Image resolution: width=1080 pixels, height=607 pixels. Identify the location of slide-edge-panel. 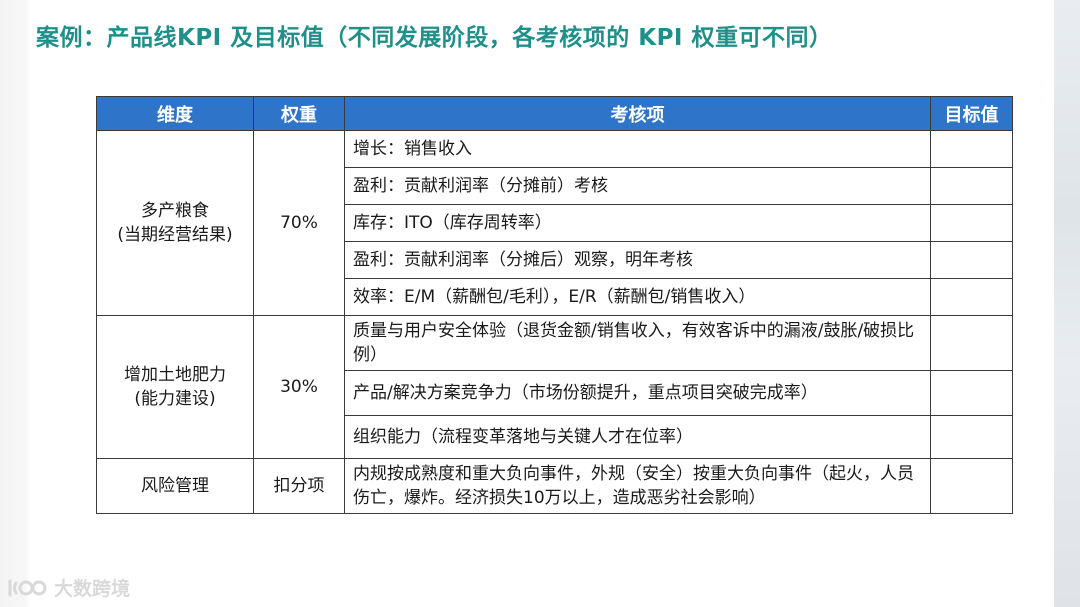
(1067, 303).